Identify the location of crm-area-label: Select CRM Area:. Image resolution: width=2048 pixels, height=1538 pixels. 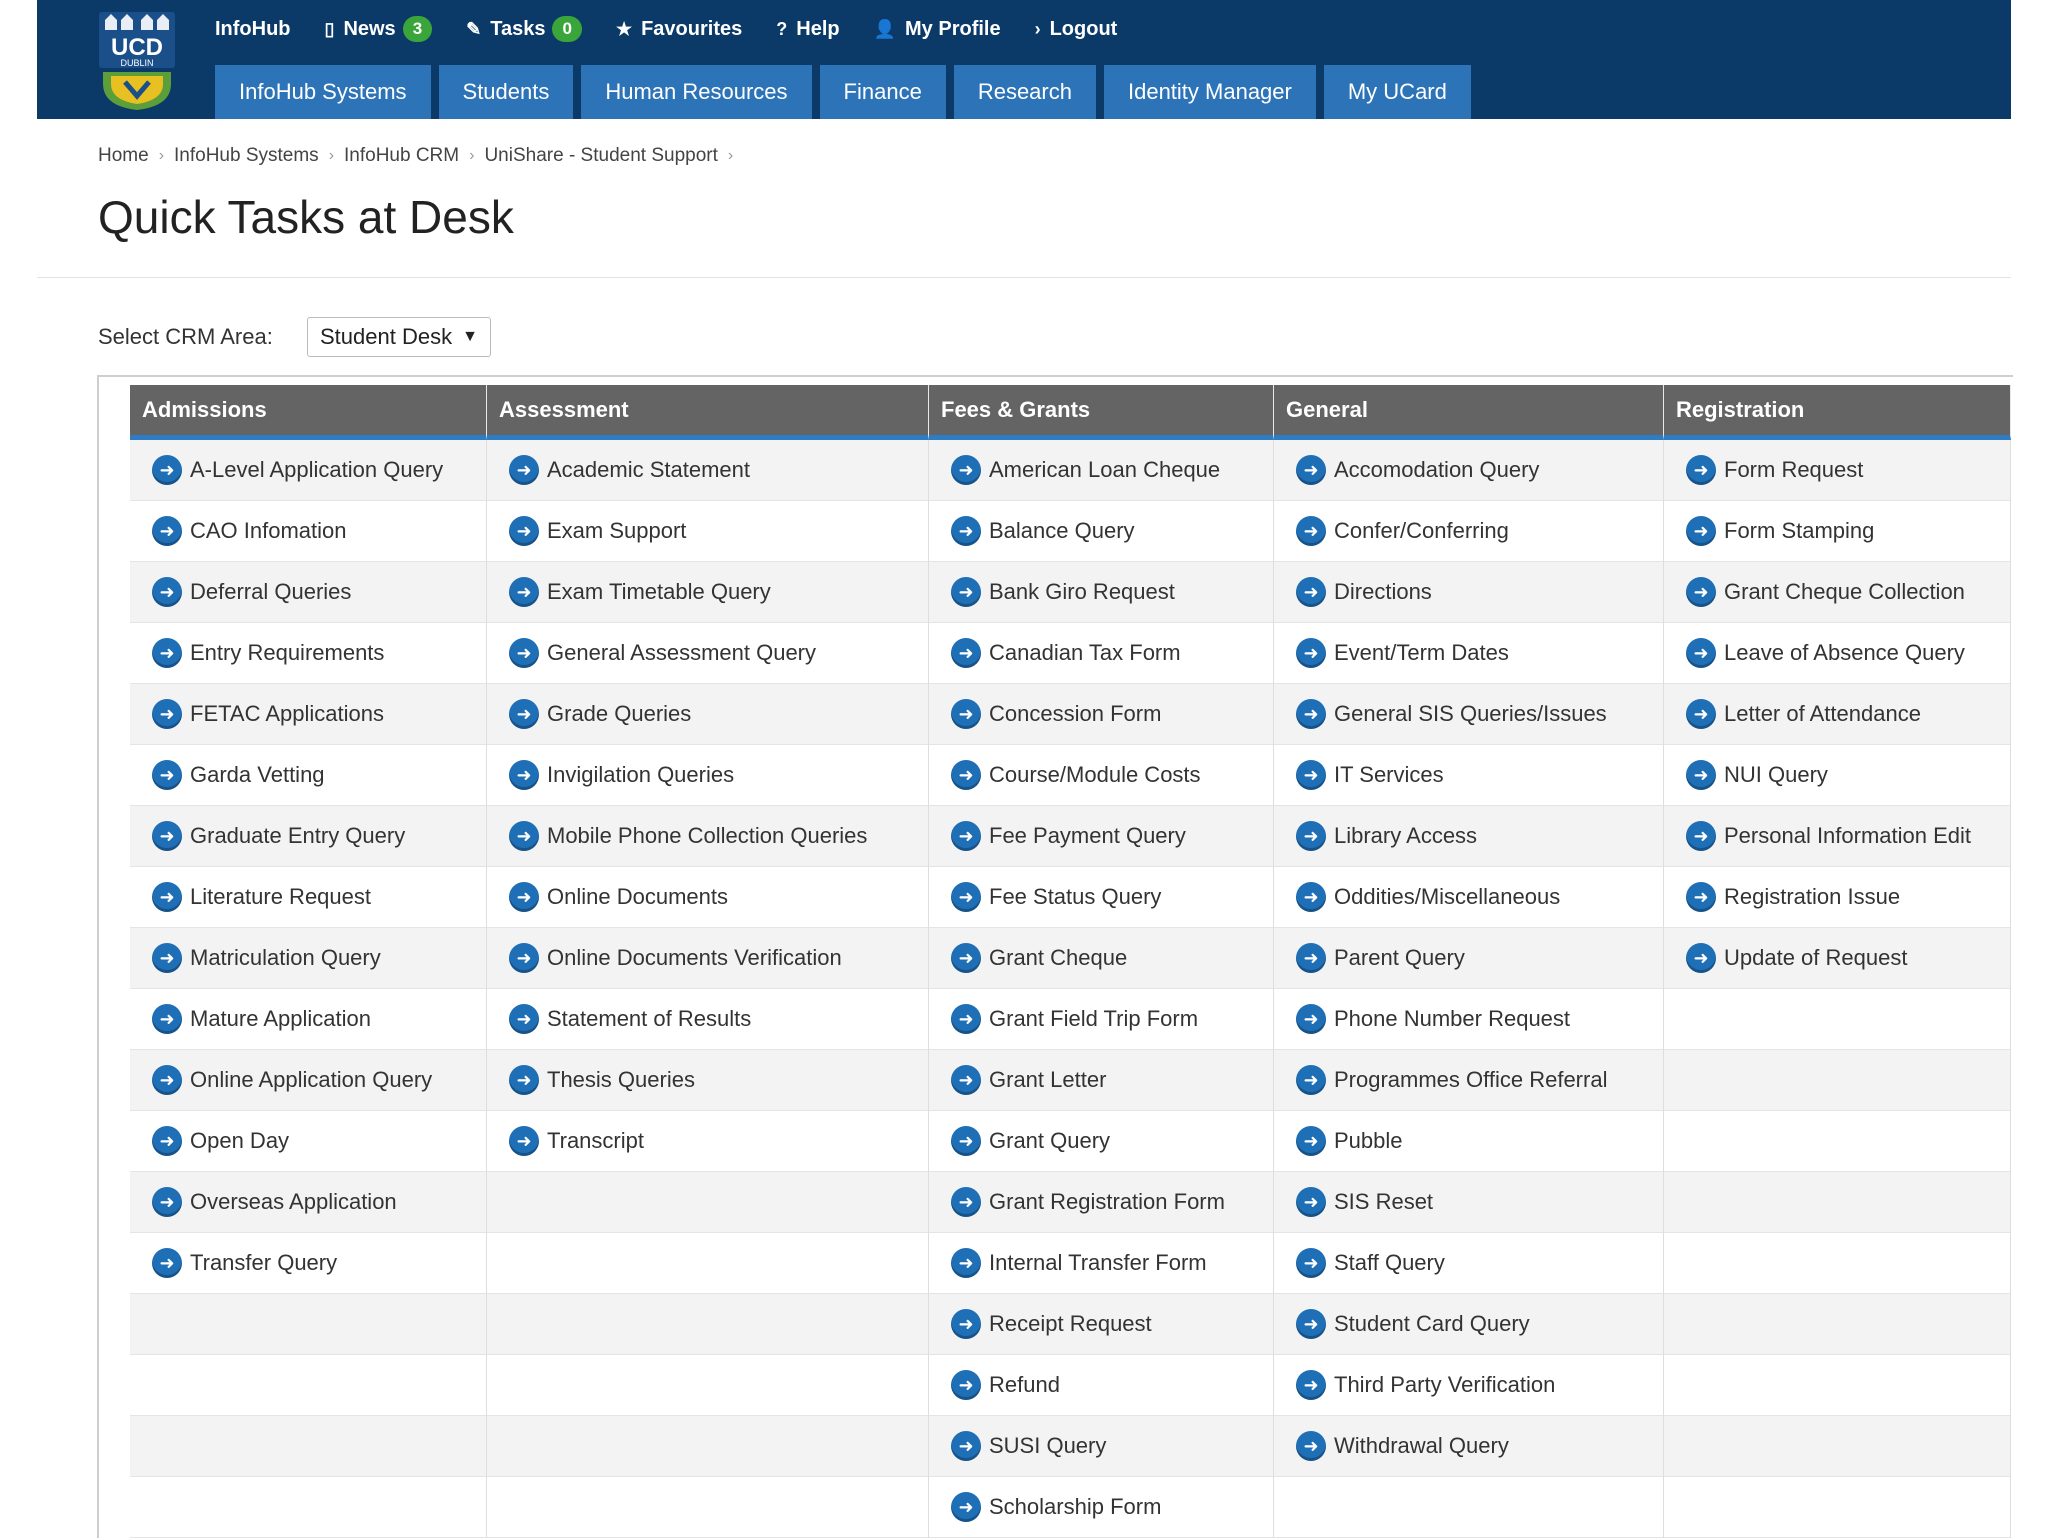
(185, 336).